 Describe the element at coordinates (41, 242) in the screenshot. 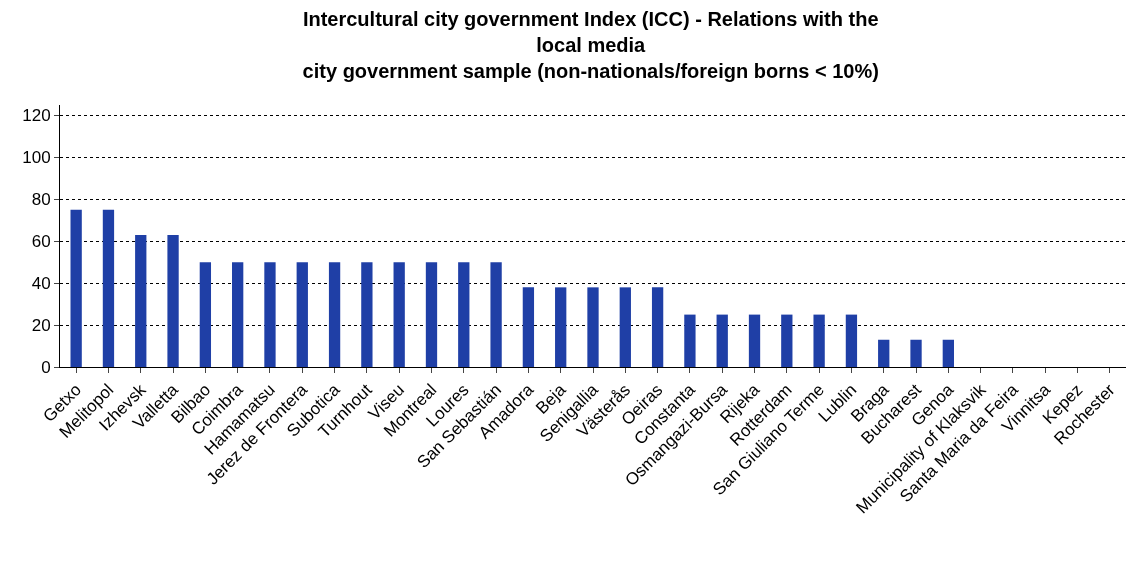

I see `y-tick-label: 60` at that location.